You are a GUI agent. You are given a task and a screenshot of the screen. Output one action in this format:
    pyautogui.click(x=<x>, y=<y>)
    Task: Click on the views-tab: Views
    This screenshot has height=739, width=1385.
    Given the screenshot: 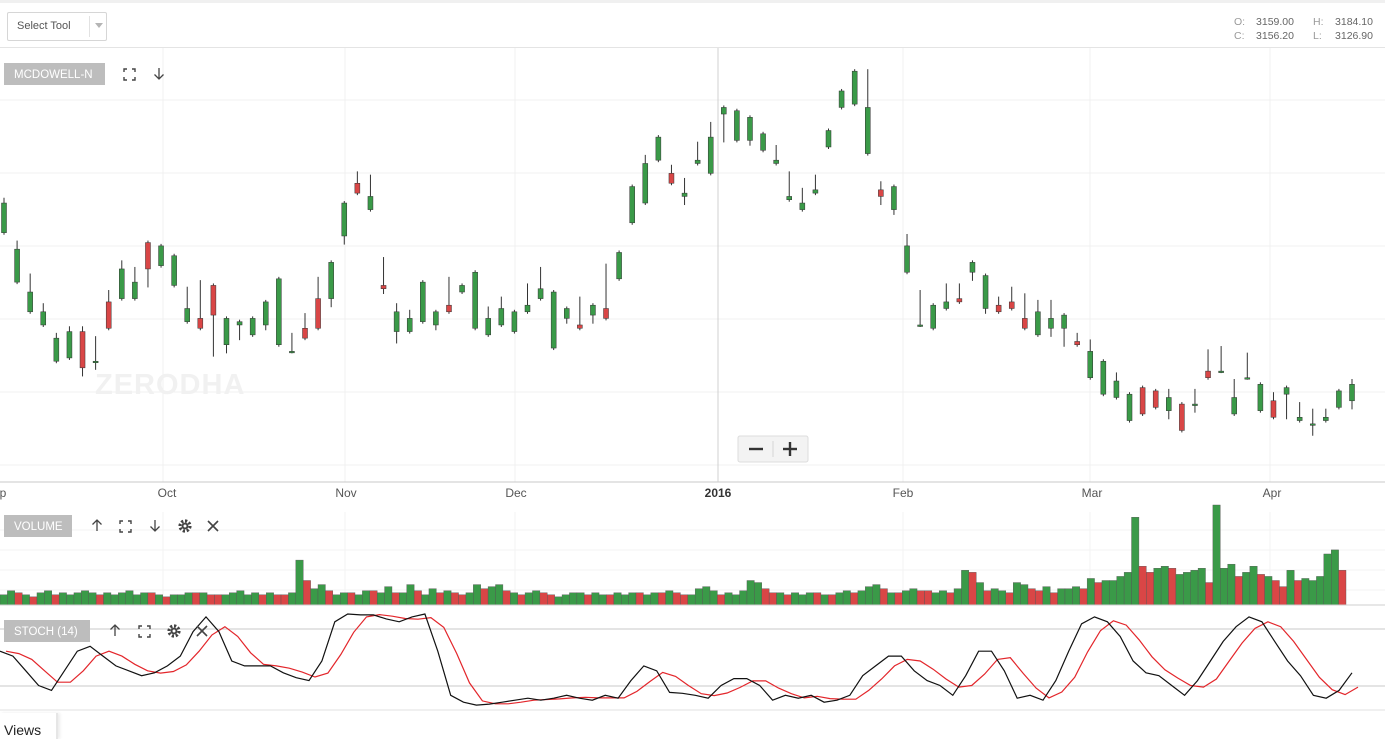 What is the action you would take?
    pyautogui.click(x=29, y=726)
    